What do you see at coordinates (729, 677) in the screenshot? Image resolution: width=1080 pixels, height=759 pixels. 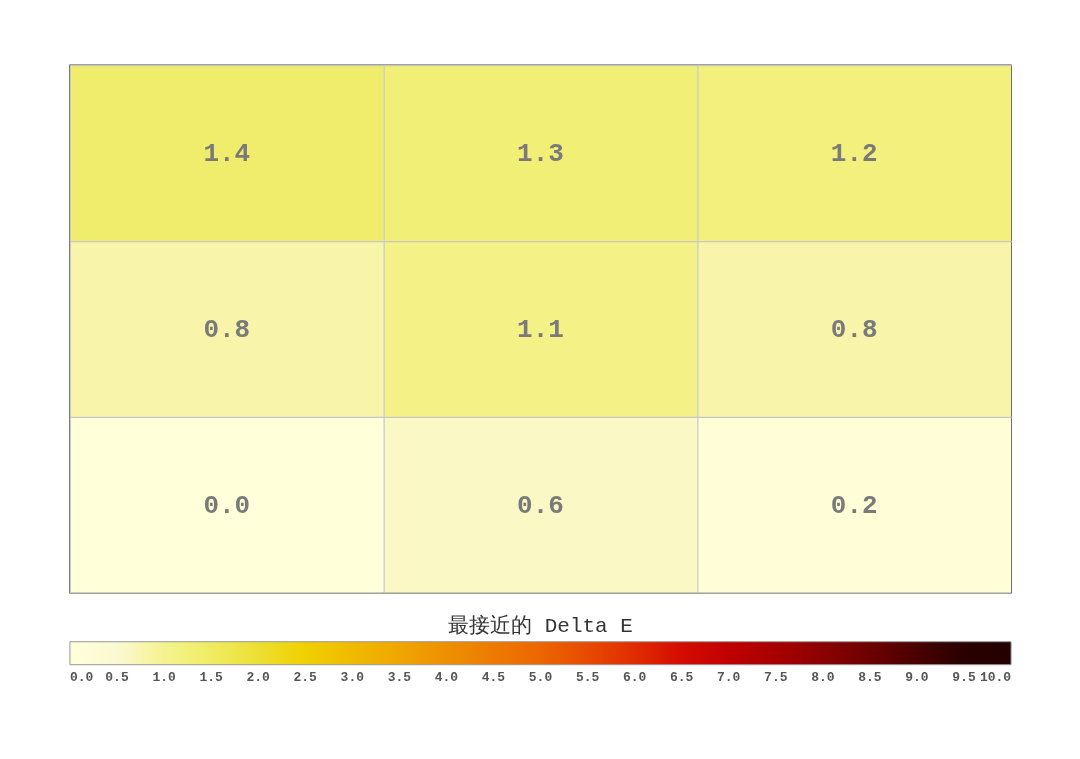 I see `color-bar-label: 7.0` at bounding box center [729, 677].